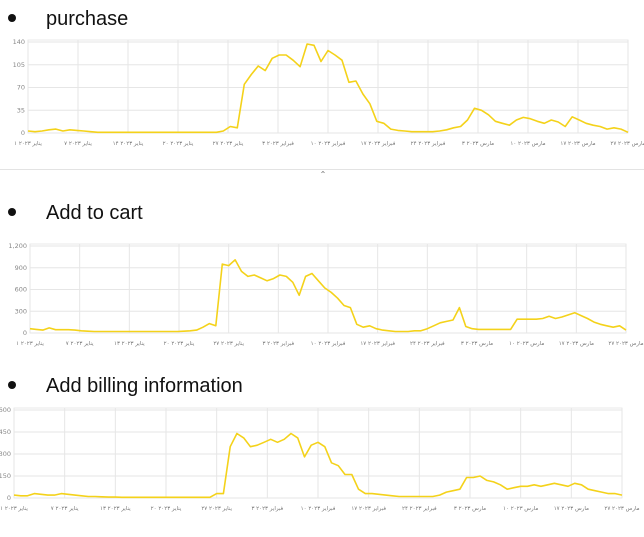  What do you see at coordinates (94, 213) in the screenshot?
I see `heading-add-to-cart-text: Add to cart` at bounding box center [94, 213].